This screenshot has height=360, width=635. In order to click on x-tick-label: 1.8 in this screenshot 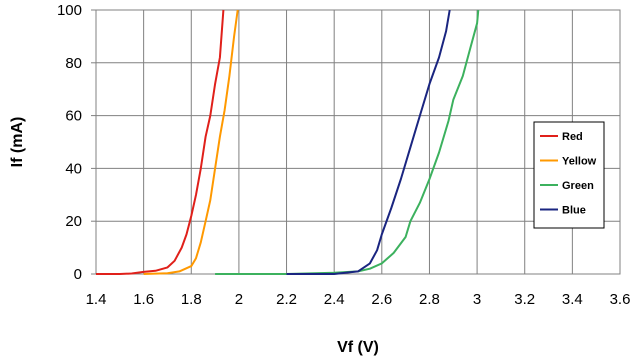, I will do `click(191, 299)`.